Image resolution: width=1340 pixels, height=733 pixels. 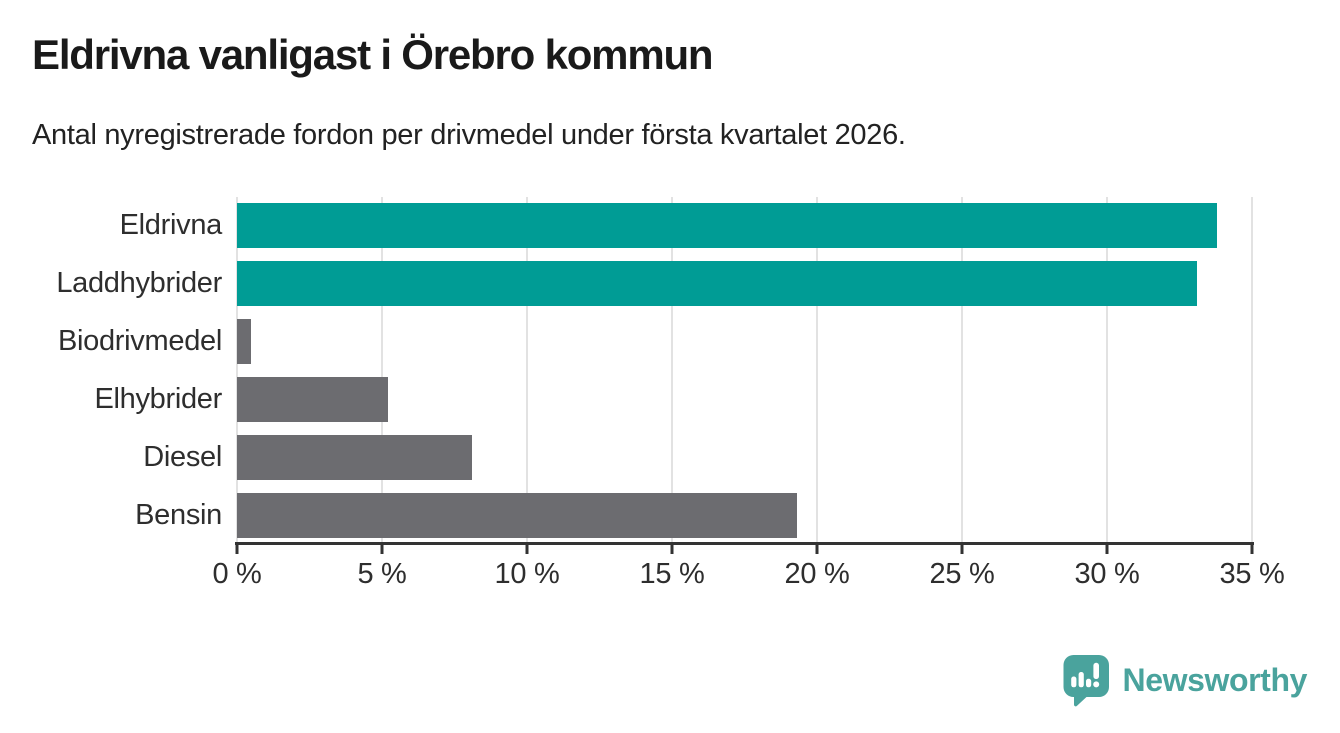 What do you see at coordinates (182, 457) in the screenshot?
I see `bar-label: Diesel` at bounding box center [182, 457].